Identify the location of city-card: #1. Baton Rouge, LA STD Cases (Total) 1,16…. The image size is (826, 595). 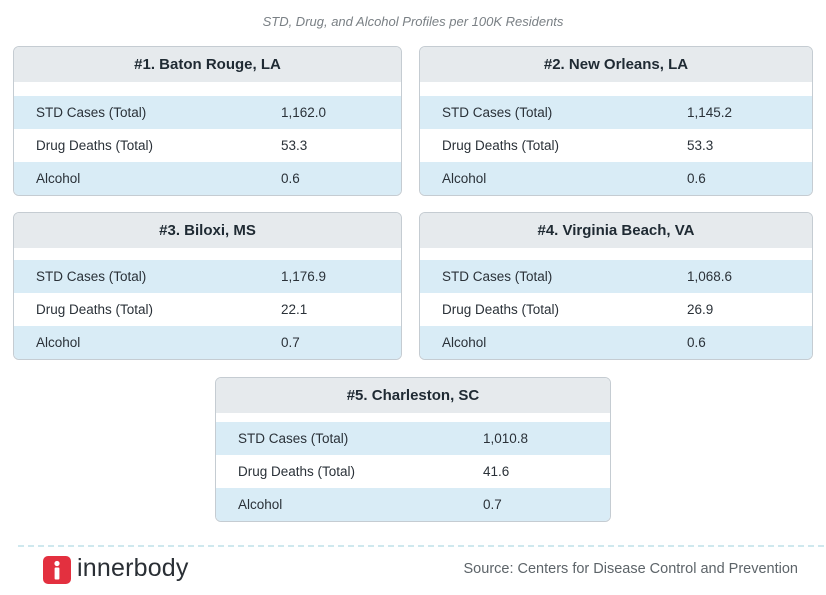
(207, 121).